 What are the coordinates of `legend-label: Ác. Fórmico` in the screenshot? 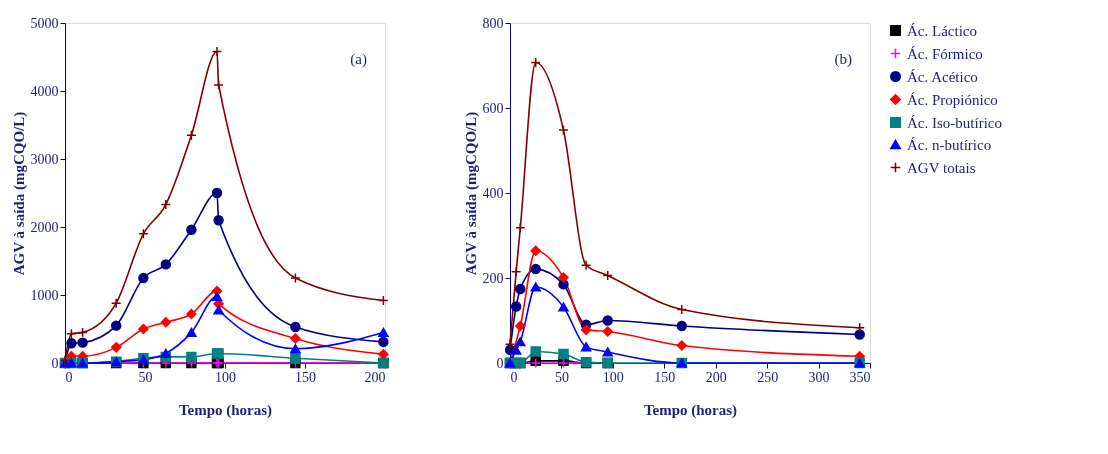 It's located at (945, 53).